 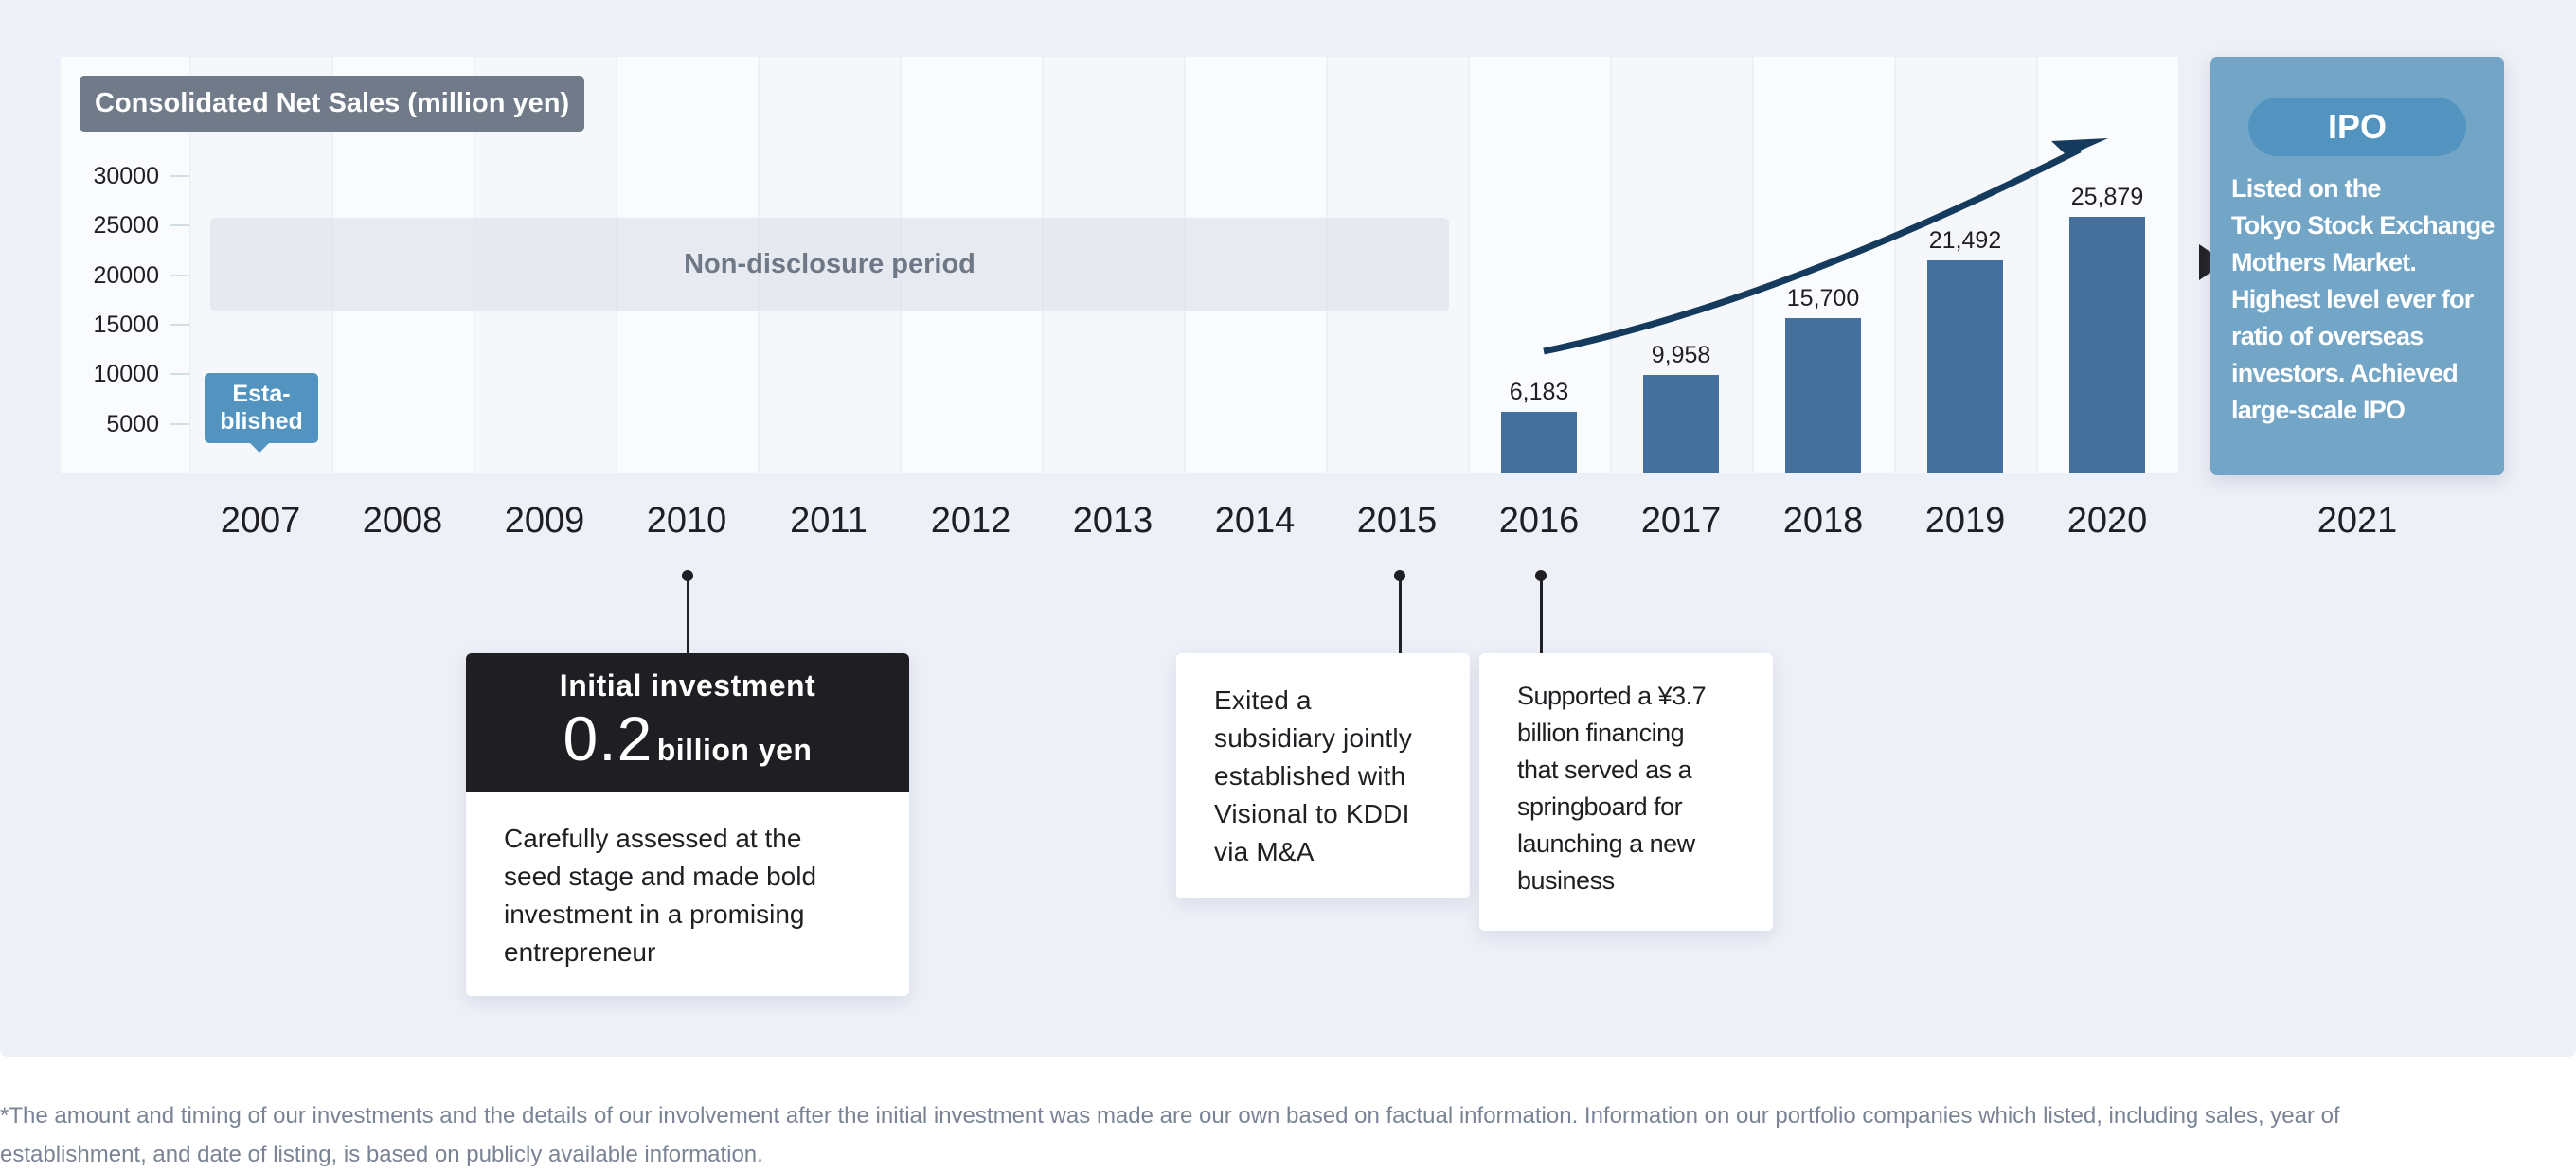 What do you see at coordinates (1606, 843) in the screenshot?
I see `description-line: launching a new` at bounding box center [1606, 843].